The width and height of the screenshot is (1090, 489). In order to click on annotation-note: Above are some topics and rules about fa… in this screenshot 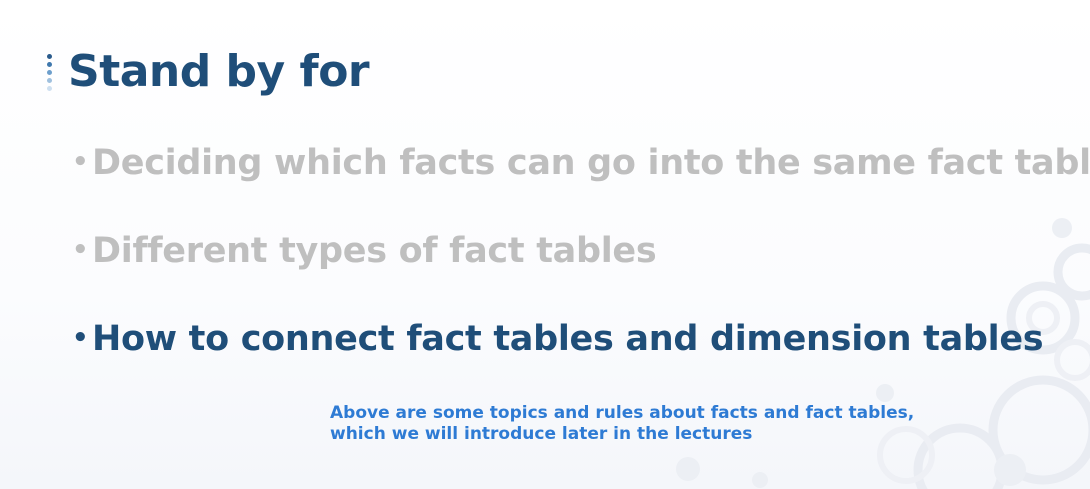, I will do `click(660, 424)`.